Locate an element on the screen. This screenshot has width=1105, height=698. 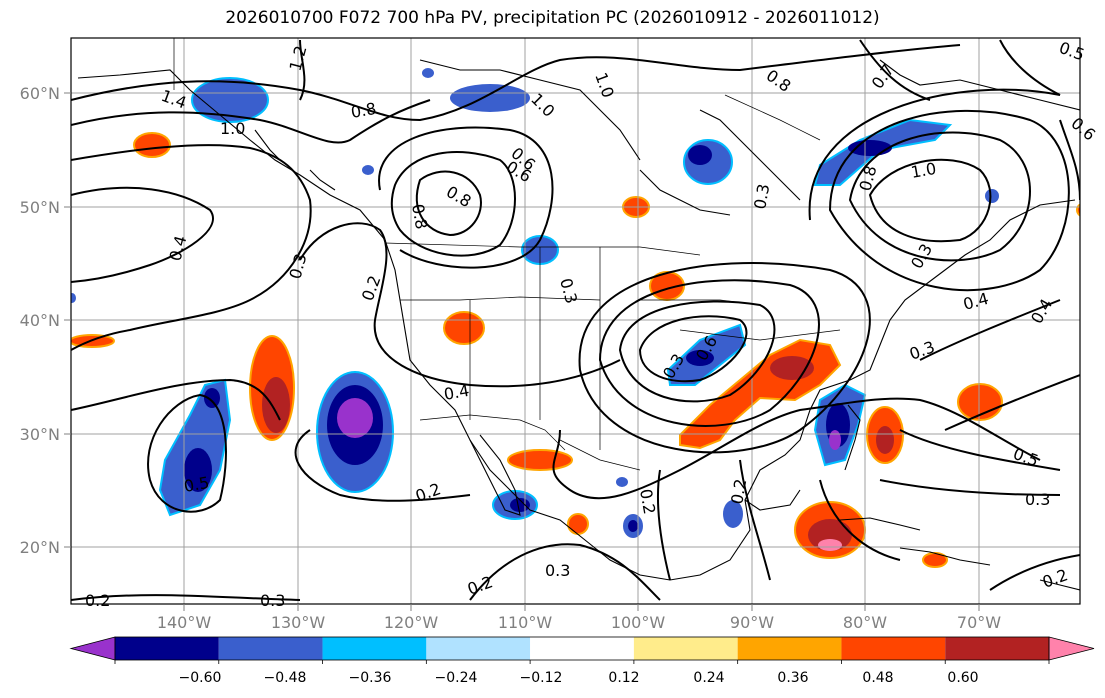
lon-label: 100°W is located at coordinates (638, 622).